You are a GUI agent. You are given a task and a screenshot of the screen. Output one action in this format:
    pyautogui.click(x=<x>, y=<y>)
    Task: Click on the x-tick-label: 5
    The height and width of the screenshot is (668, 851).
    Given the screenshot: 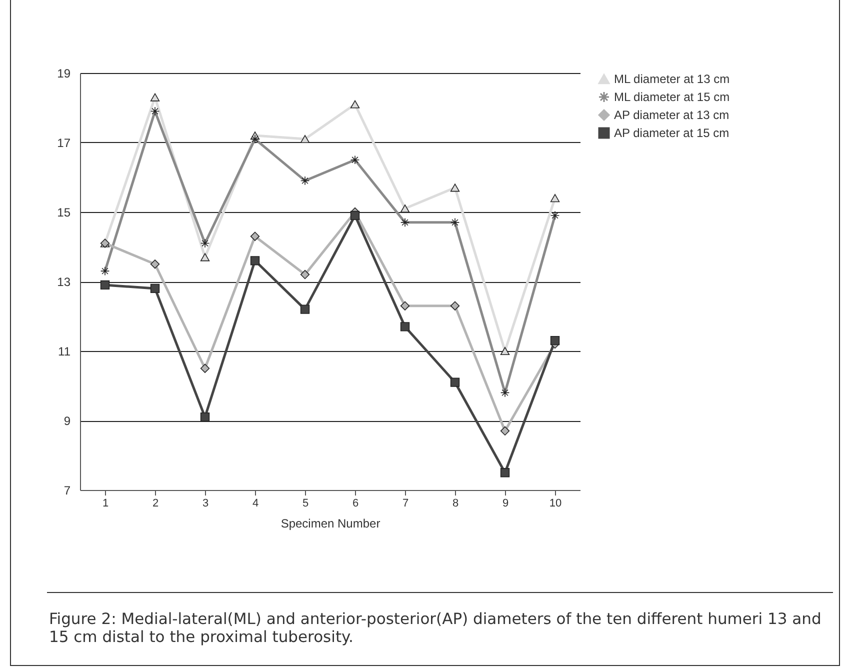 What is the action you would take?
    pyautogui.click(x=305, y=504)
    